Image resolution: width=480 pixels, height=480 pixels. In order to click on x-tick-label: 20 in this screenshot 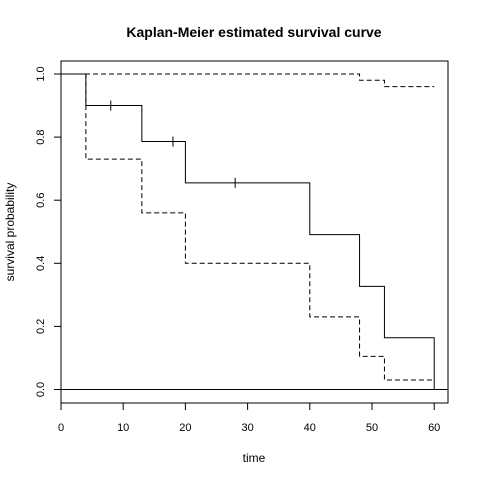, I will do `click(185, 428)`.